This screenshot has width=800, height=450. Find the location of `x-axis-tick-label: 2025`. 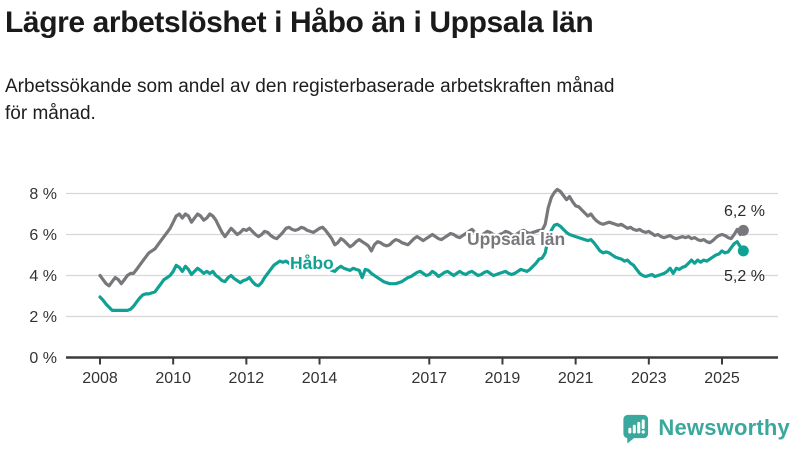

x-axis-tick-label: 2025 is located at coordinates (722, 378).